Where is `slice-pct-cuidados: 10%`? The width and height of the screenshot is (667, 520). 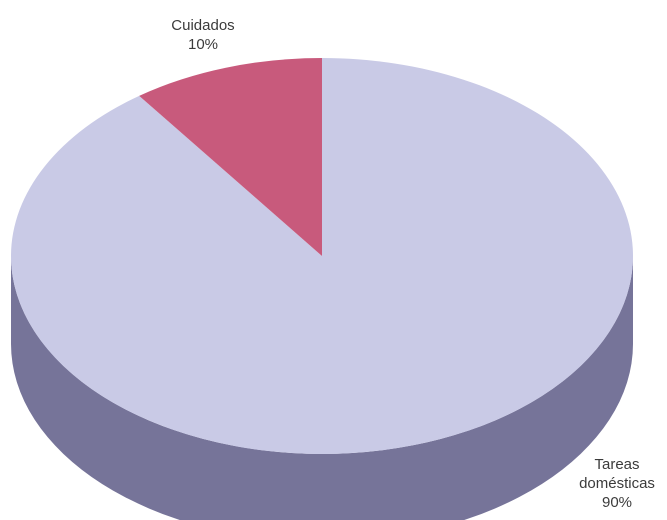 slice-pct-cuidados: 10% is located at coordinates (203, 44).